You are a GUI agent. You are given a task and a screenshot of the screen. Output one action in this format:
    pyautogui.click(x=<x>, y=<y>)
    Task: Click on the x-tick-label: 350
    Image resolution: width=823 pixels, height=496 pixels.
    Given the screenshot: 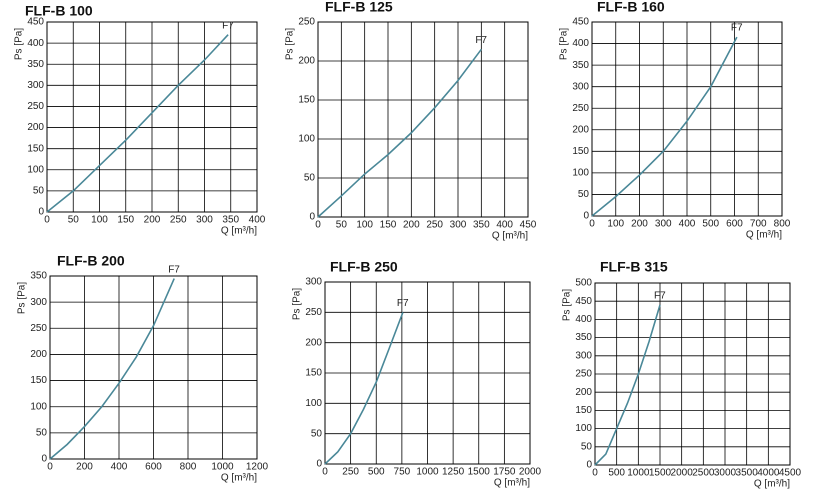 What is the action you would take?
    pyautogui.click(x=481, y=225)
    